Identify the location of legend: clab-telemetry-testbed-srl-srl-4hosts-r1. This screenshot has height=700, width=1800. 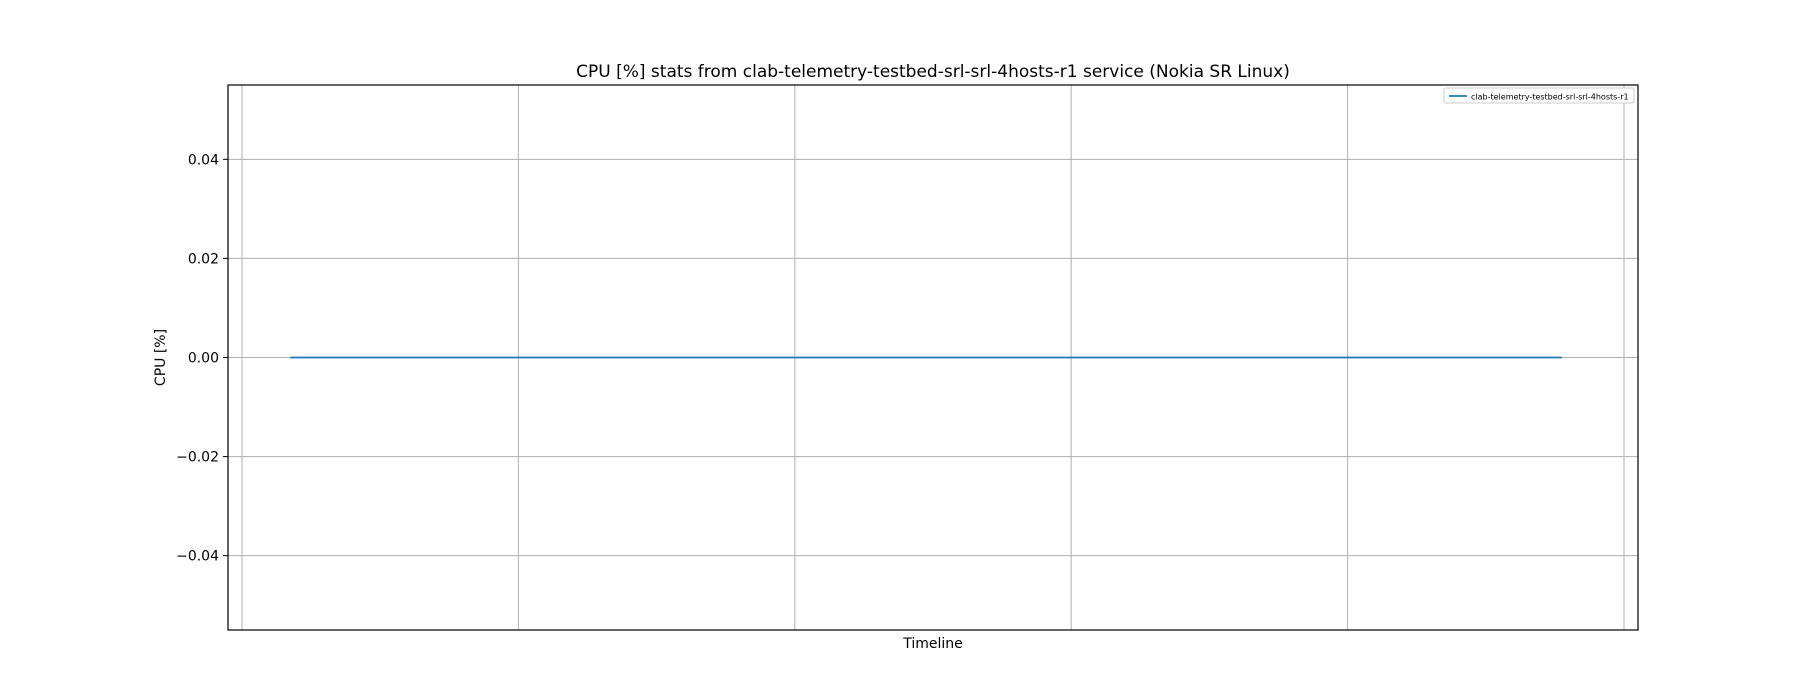
(1539, 95).